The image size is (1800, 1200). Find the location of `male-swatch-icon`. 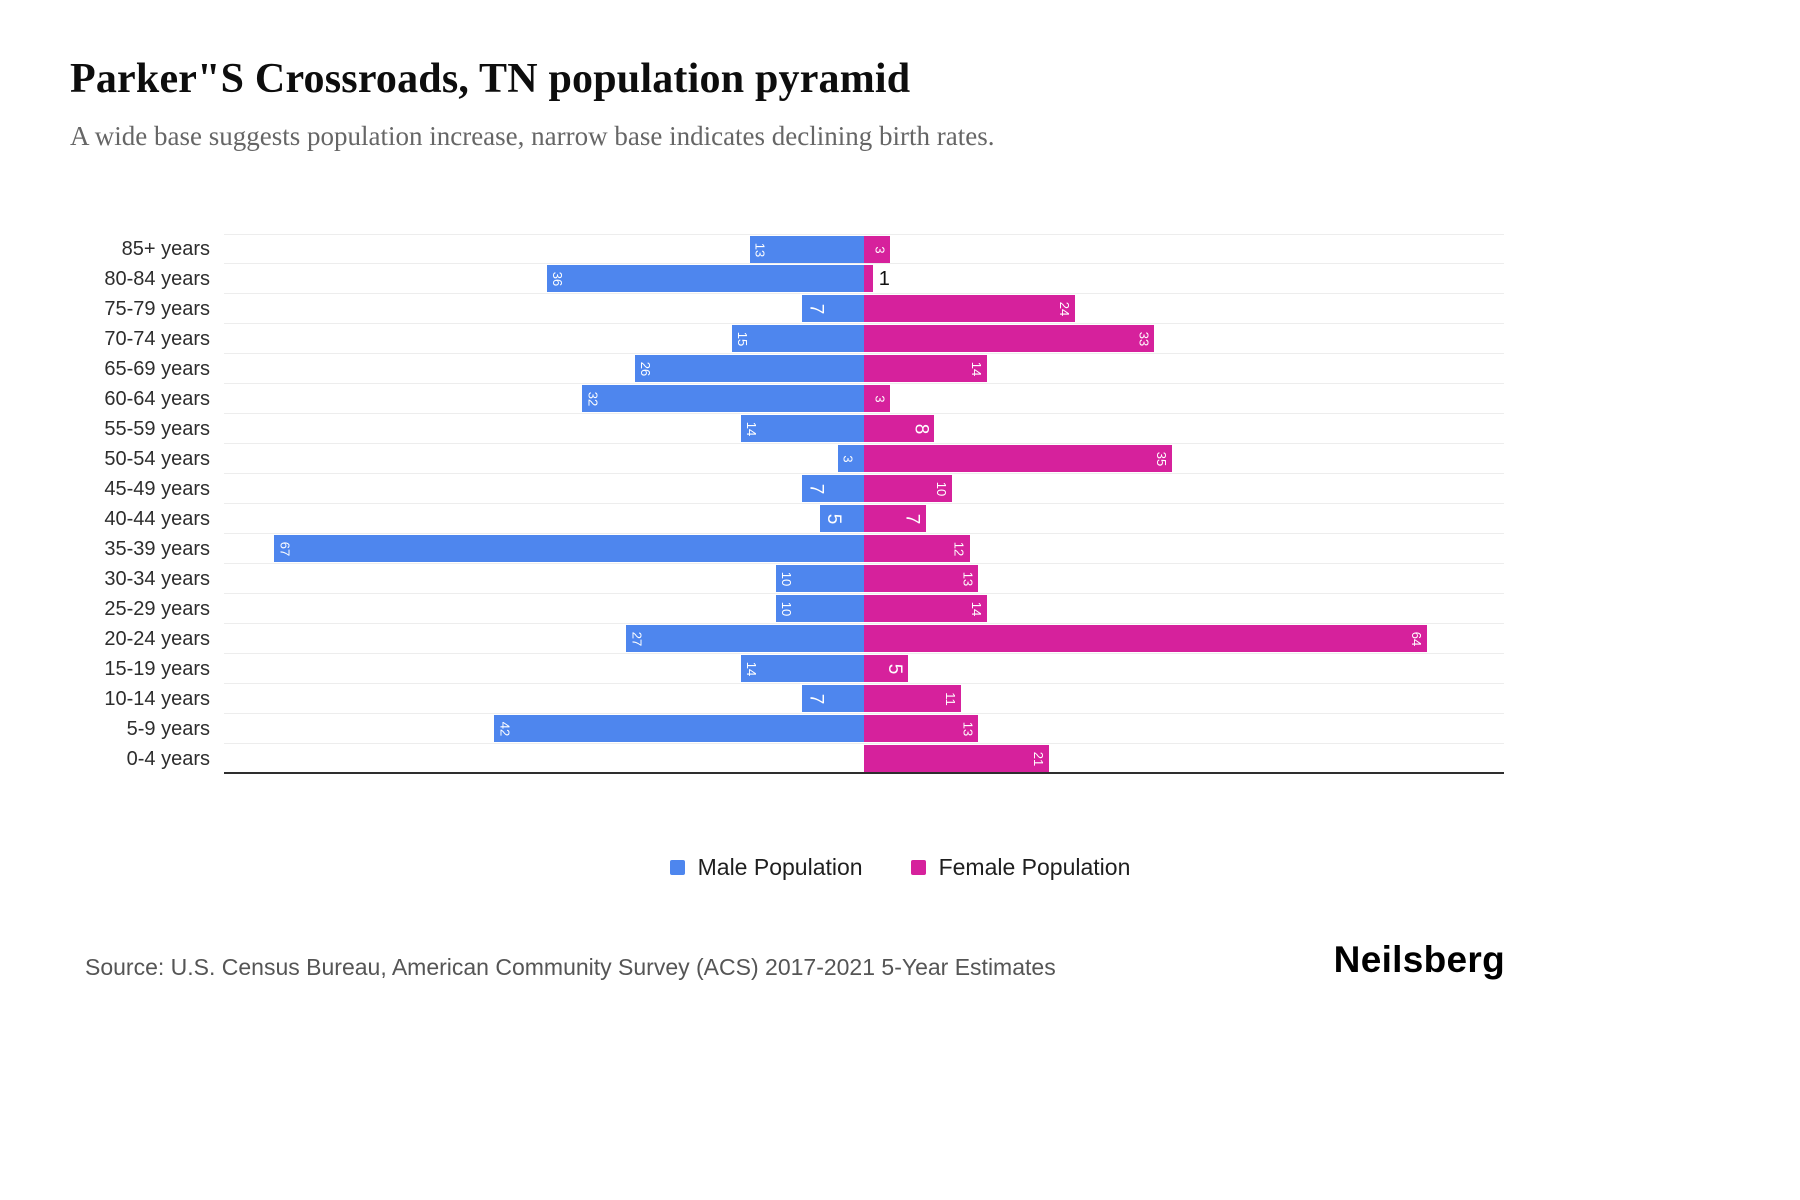

male-swatch-icon is located at coordinates (677, 867).